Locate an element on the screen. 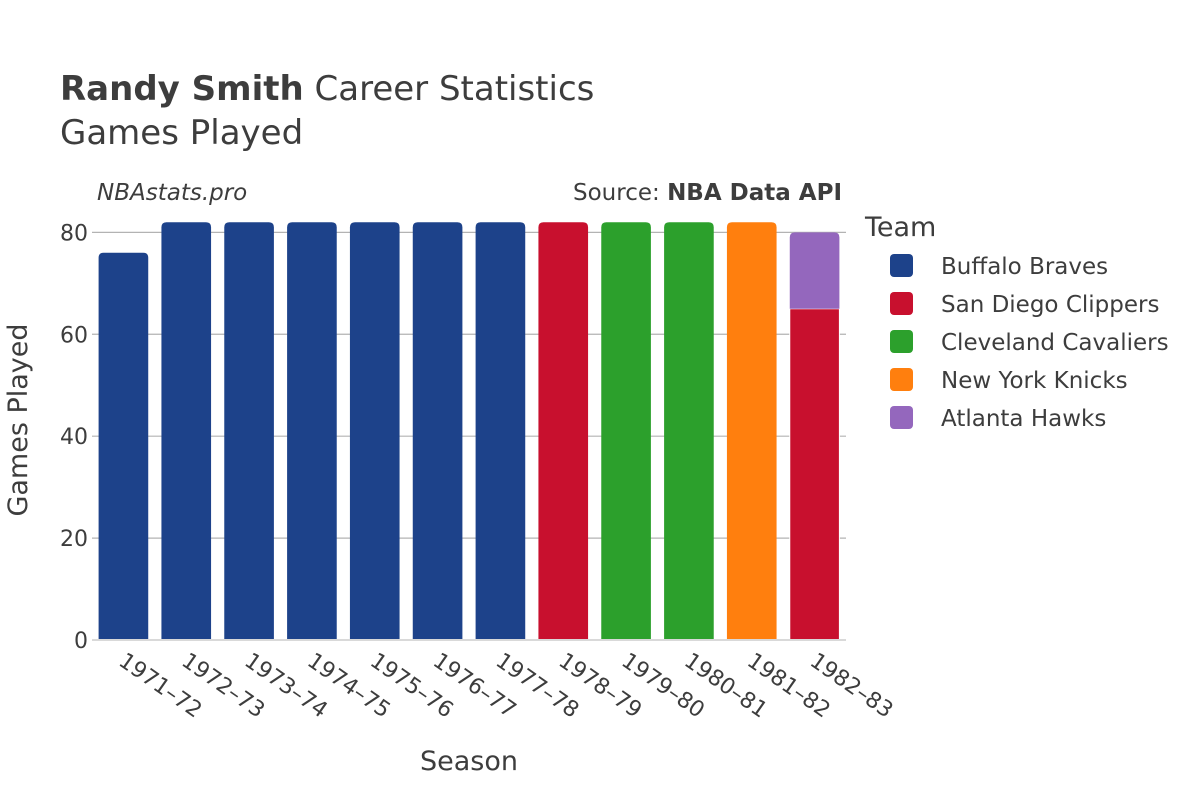  bar-buffalo-braves-1972–73 is located at coordinates (186, 431).